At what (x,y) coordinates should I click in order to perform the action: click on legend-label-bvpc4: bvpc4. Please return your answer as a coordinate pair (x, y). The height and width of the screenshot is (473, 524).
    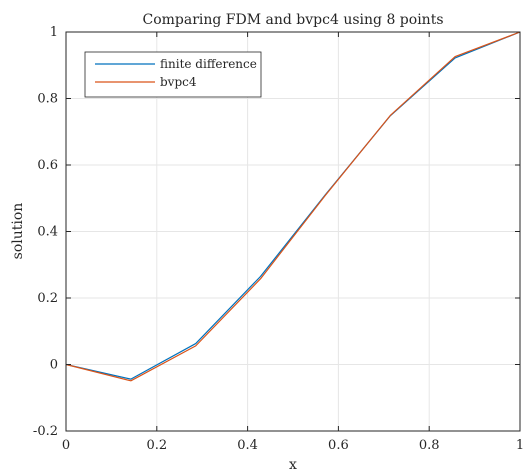
    Looking at the image, I should click on (178, 82).